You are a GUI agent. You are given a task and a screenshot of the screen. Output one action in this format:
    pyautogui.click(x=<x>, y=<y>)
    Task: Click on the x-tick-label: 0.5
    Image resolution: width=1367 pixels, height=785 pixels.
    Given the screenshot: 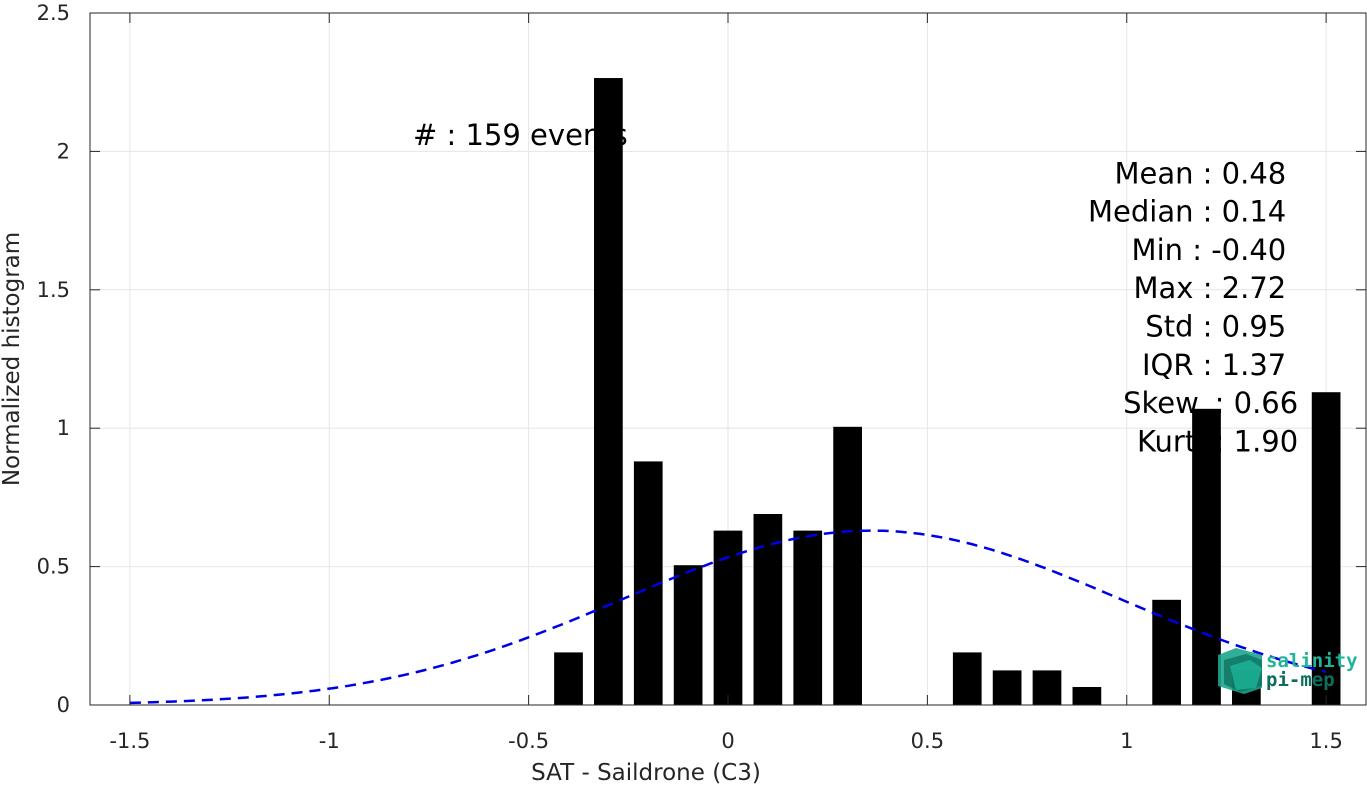 What is the action you would take?
    pyautogui.click(x=927, y=741)
    